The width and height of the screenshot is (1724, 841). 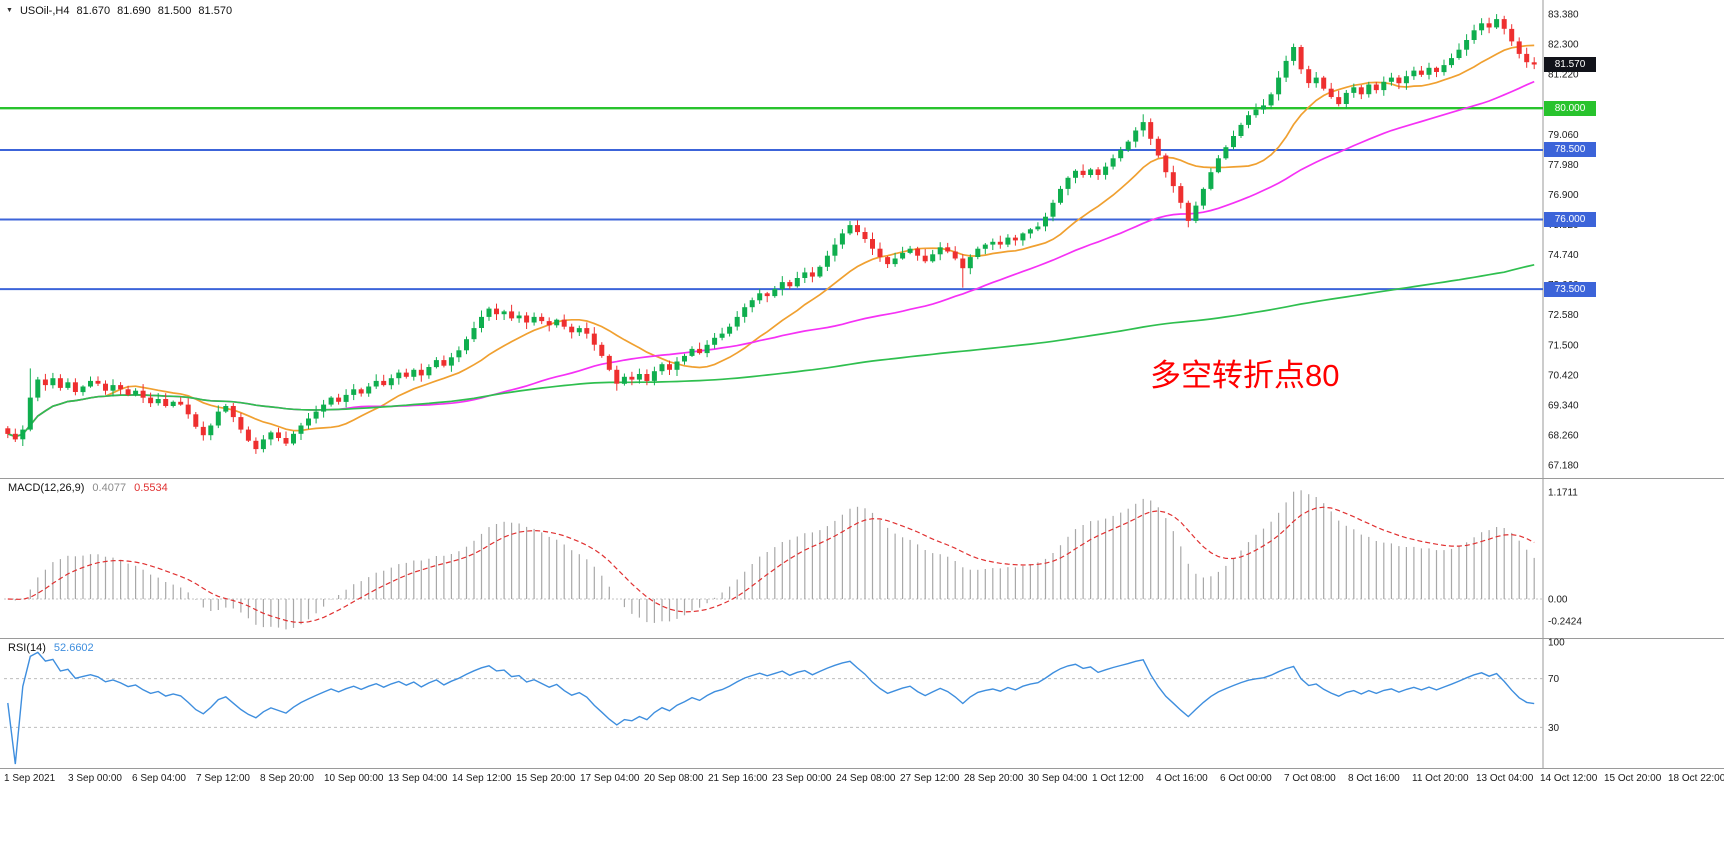 I want to click on macd-axis-label: 0.00, so click(x=1558, y=600).